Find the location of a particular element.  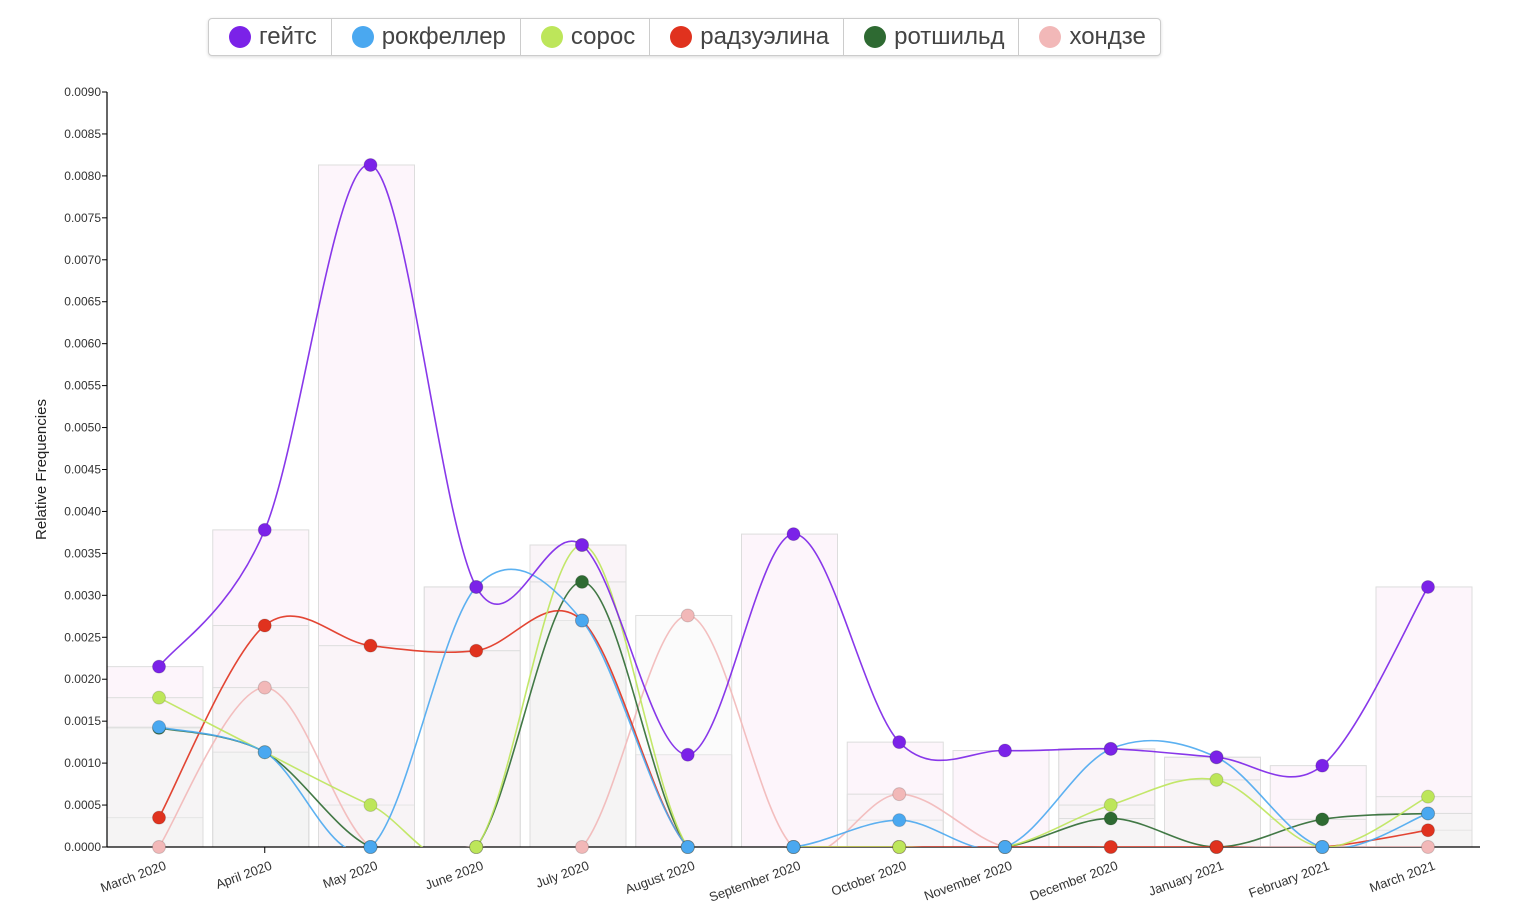

legend-item-1: рокфеллер is located at coordinates (426, 37).